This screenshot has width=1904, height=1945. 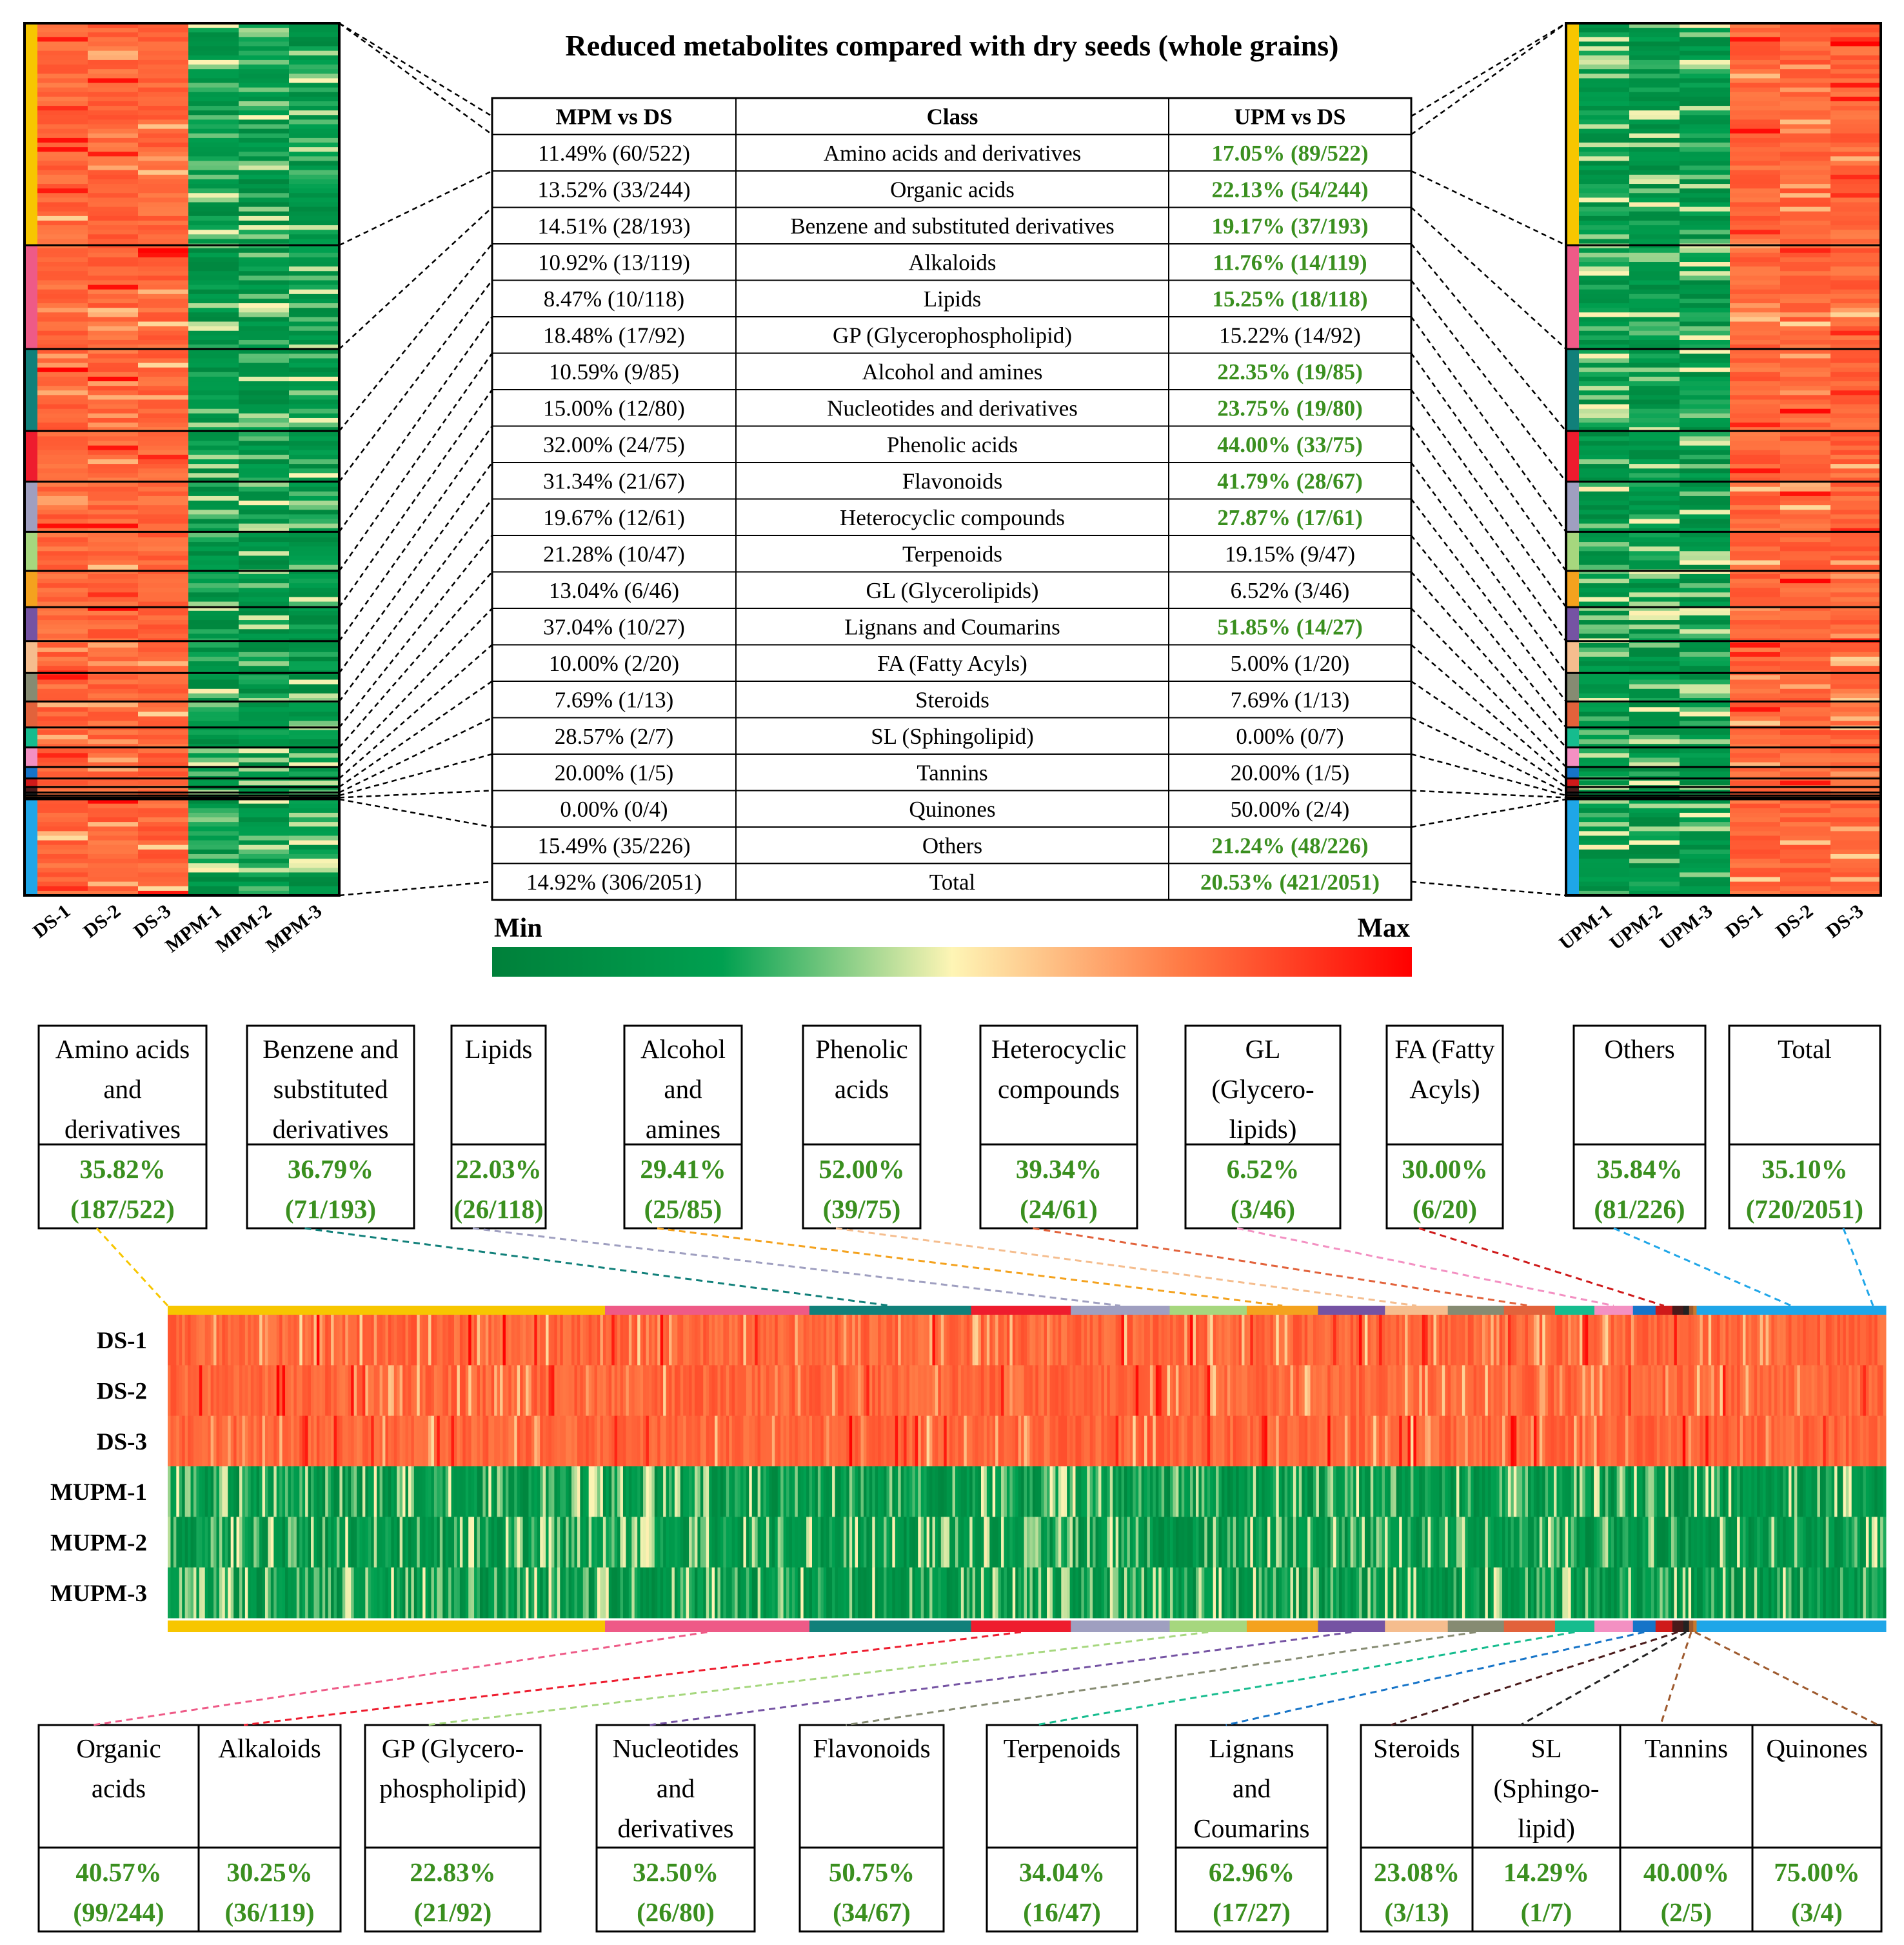 I want to click on connector-right, so click(x=1488, y=755).